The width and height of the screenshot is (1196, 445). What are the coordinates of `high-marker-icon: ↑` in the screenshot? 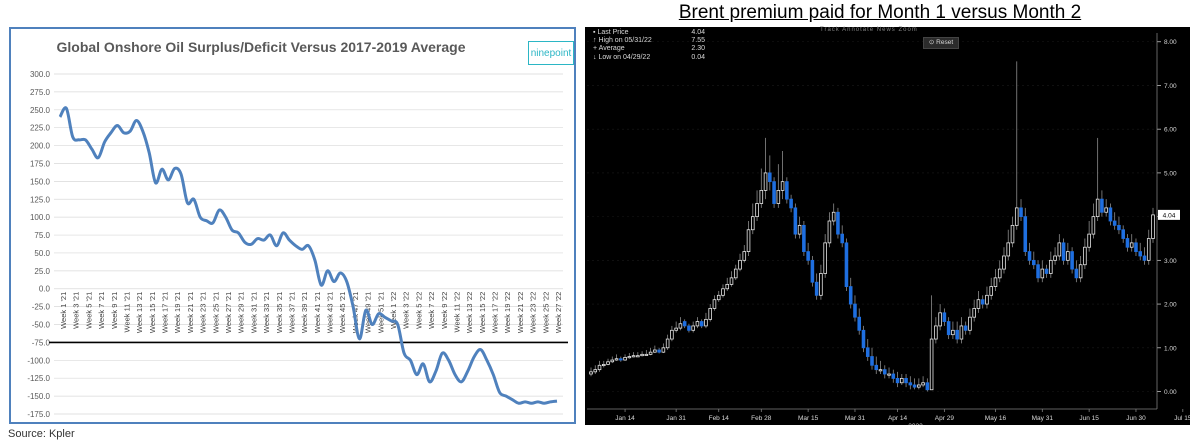 It's located at (596, 41).